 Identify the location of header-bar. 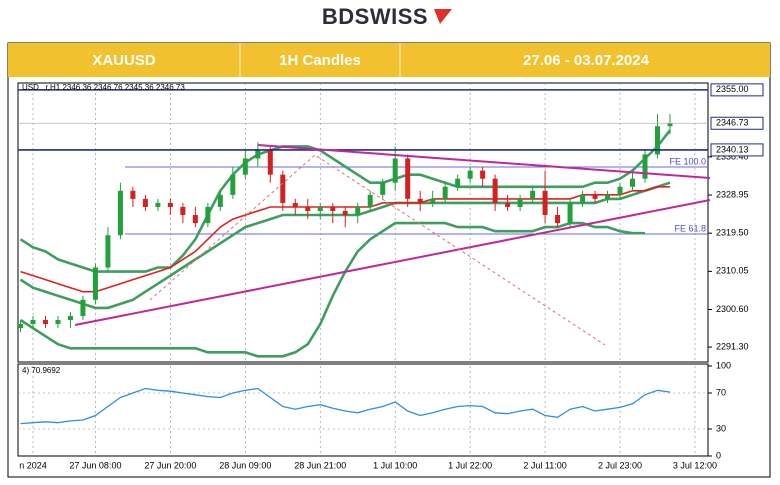
(389, 60).